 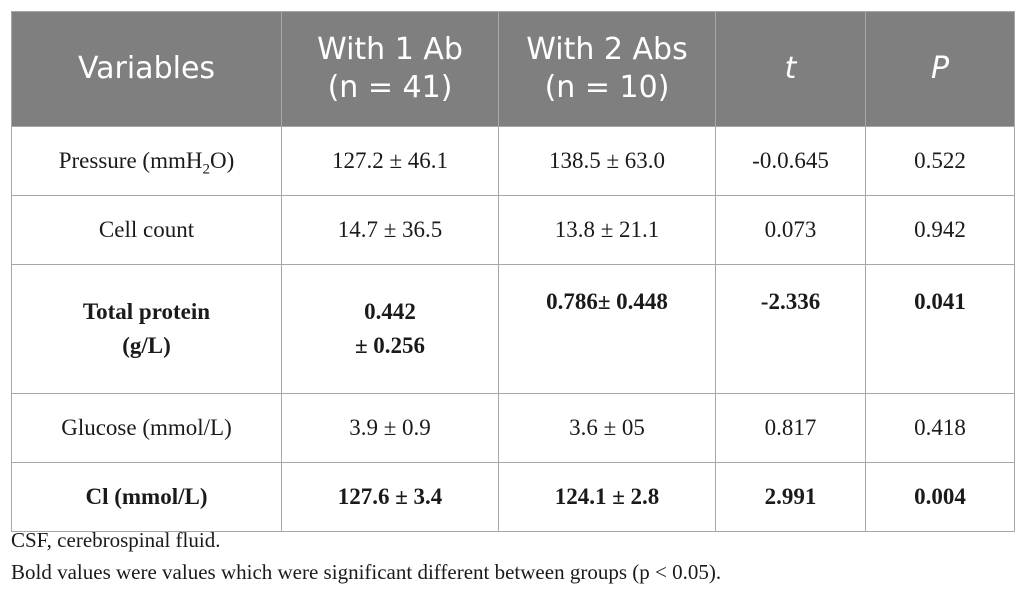 I want to click on cell-variable: Pressure (mmH2O), so click(x=146, y=161).